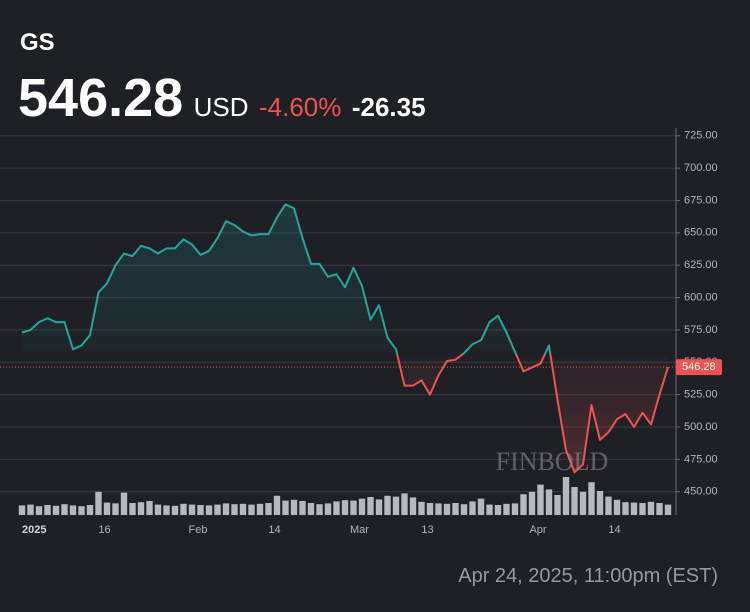  I want to click on footer-timestamp: Apr 24, 2025, 11:00pm (EST), so click(588, 576).